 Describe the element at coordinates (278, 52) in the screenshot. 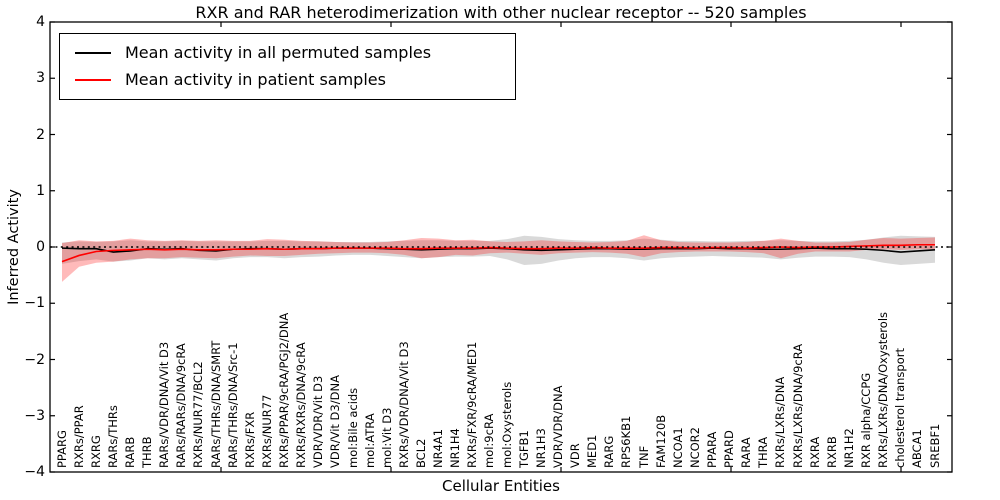

I see `legend-label-permuted: Mean activity in all permuted samples` at that location.